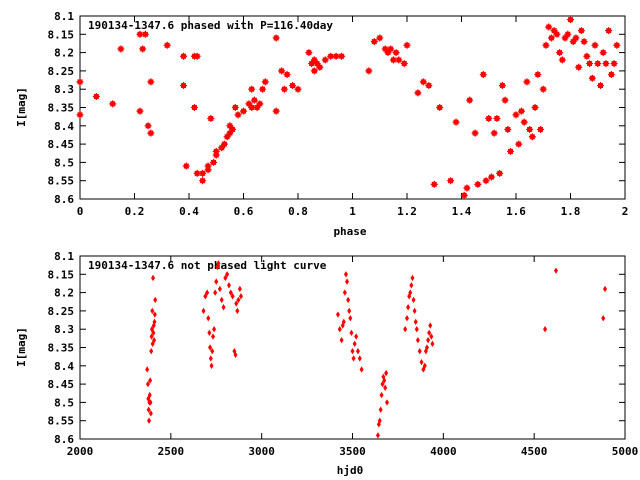 This screenshot has width=640, height=480. Describe the element at coordinates (571, 211) in the screenshot. I see `phased-xtick-label: 1.8` at that location.